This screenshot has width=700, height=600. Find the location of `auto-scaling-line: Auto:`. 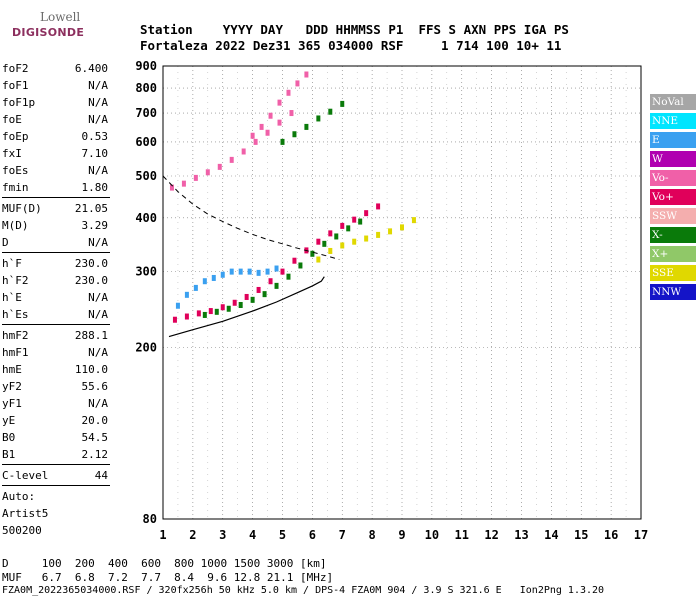

auto-scaling-line: Auto: is located at coordinates (19, 496).